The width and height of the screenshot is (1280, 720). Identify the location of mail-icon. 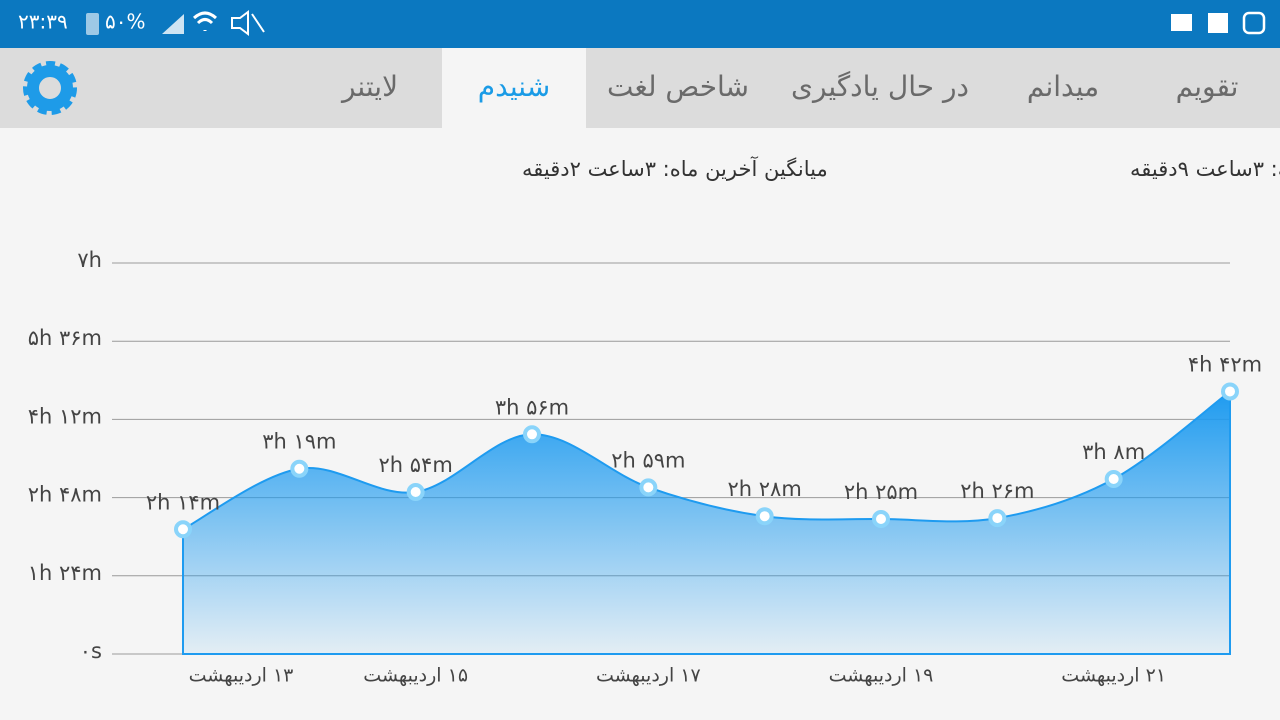
(1181, 22).